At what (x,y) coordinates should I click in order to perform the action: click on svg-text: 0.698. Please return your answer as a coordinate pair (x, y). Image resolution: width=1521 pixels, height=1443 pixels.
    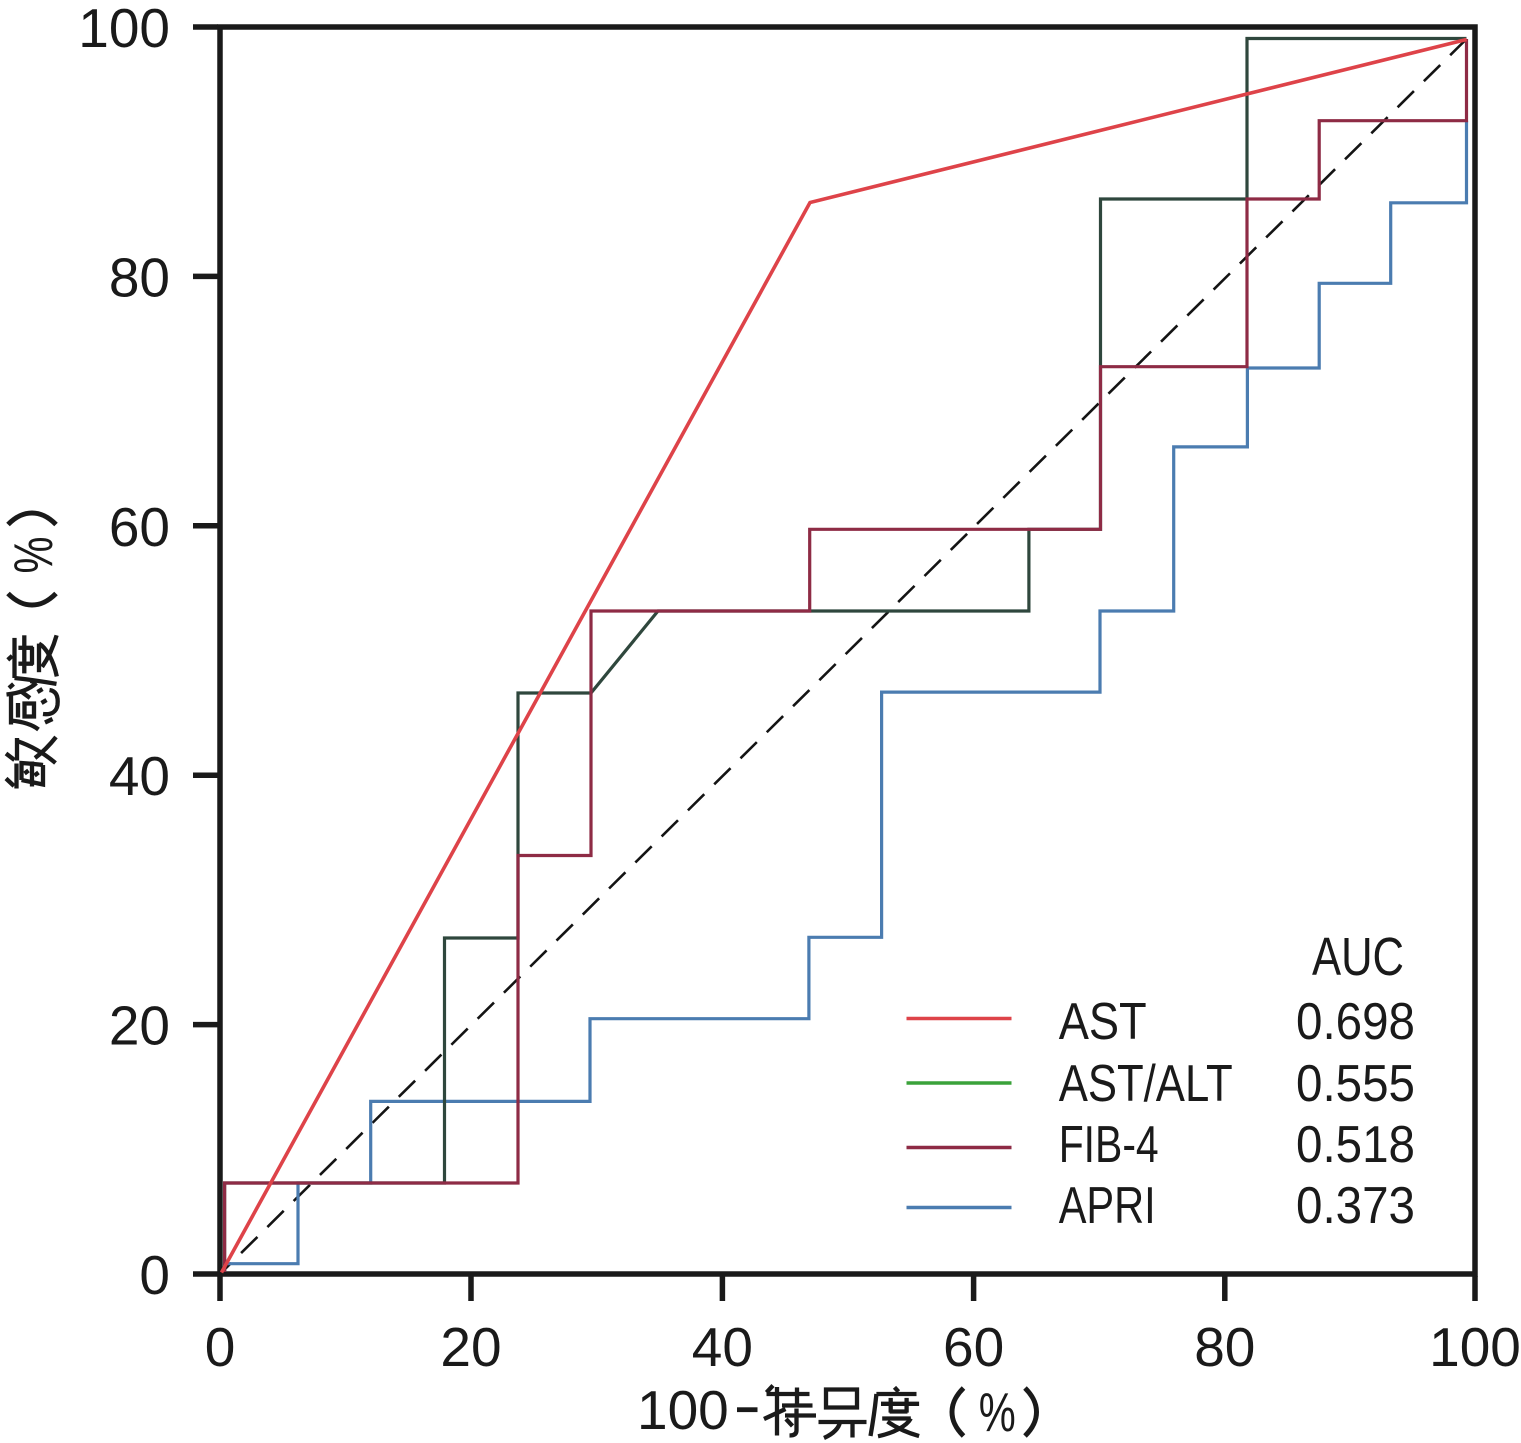
    Looking at the image, I should click on (1355, 1022).